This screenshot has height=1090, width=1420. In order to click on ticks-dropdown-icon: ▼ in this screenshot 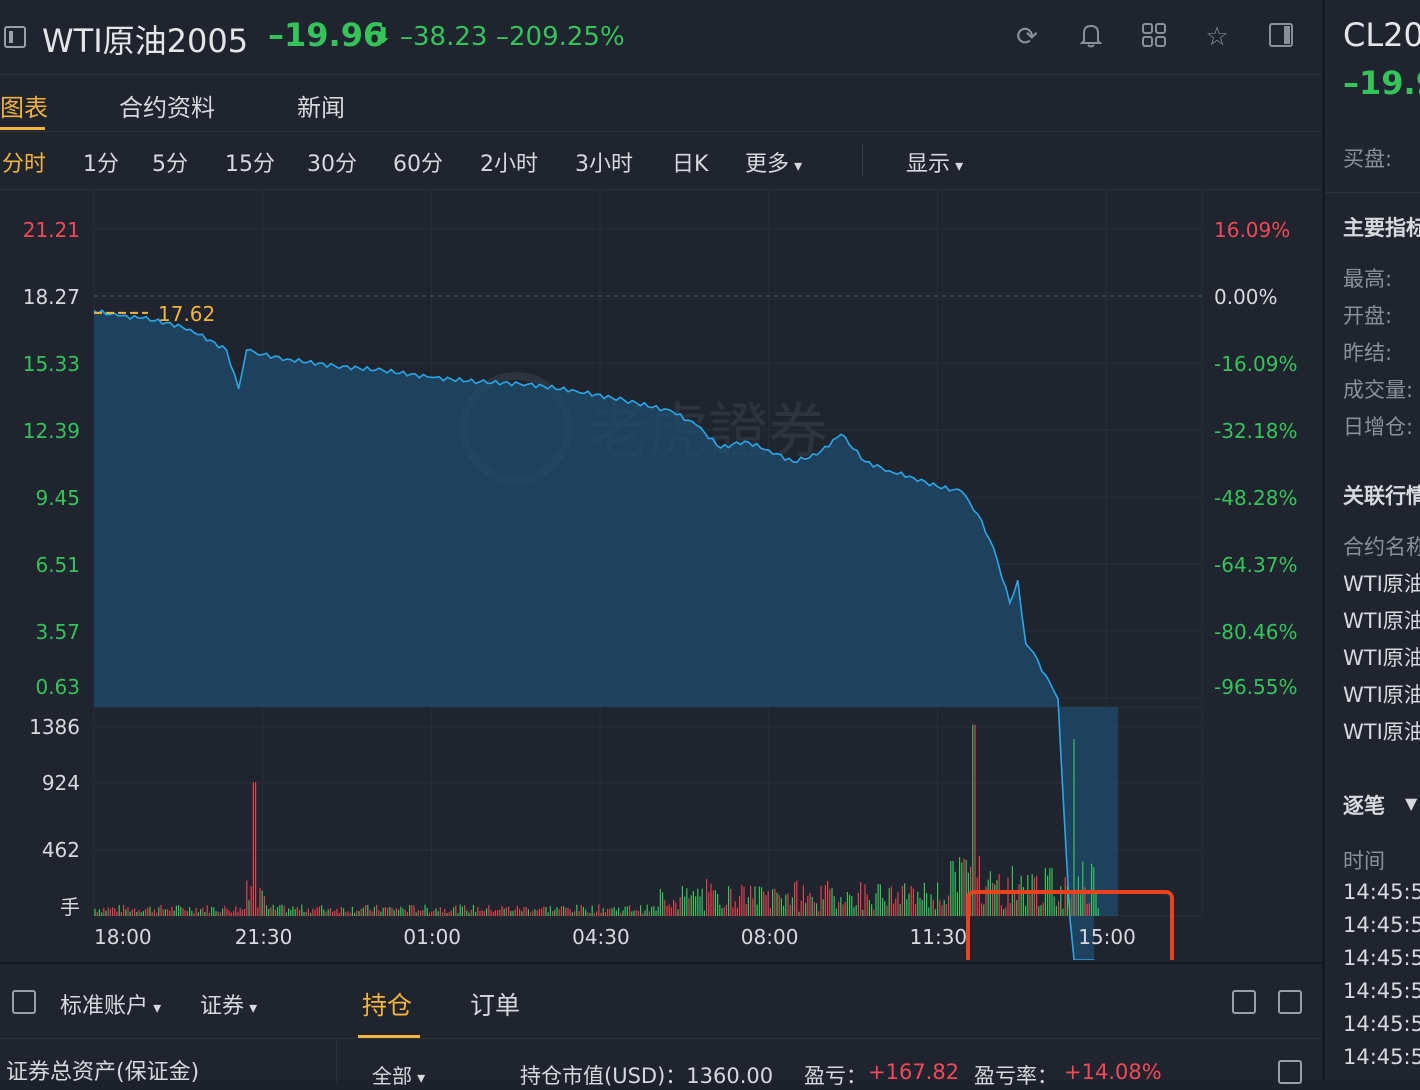, I will do `click(1411, 803)`.